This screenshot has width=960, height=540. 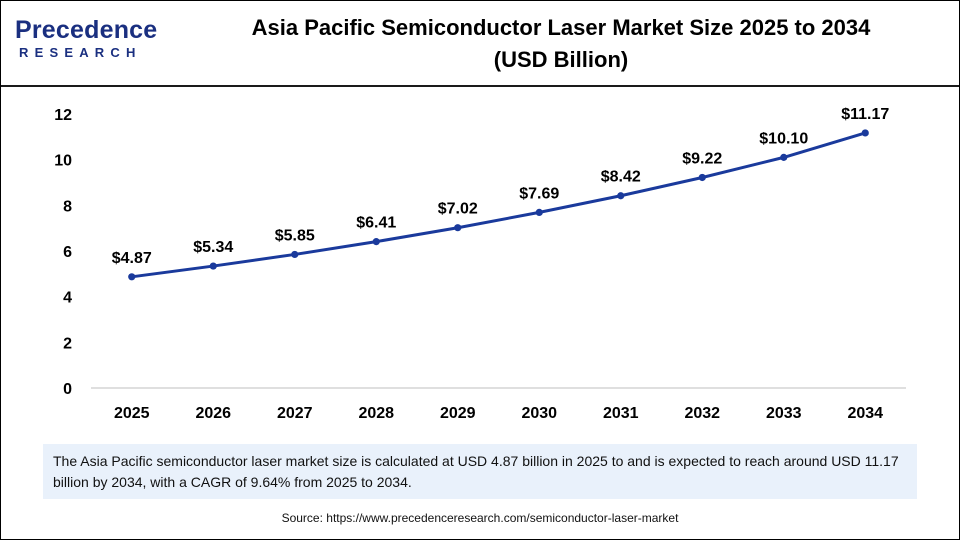 I want to click on y-tick-label: 6, so click(x=67, y=252).